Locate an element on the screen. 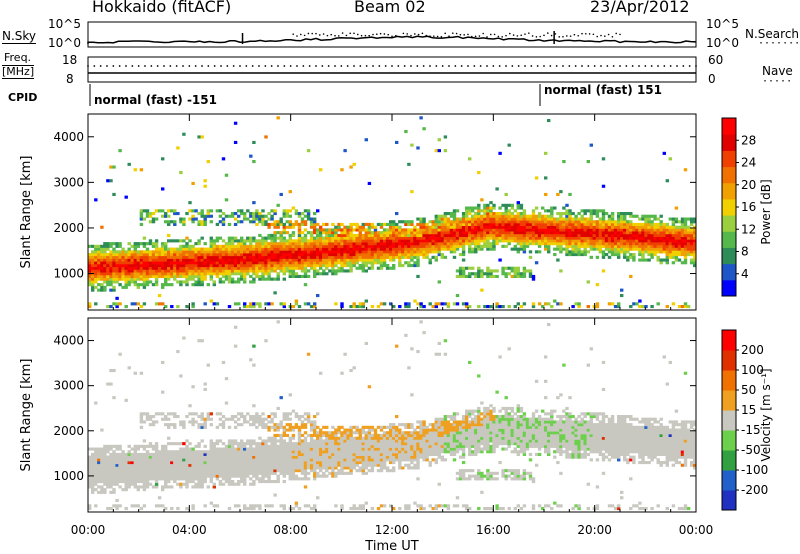 This screenshot has width=800, height=554. freq-tick-top: 18 is located at coordinates (70, 60).